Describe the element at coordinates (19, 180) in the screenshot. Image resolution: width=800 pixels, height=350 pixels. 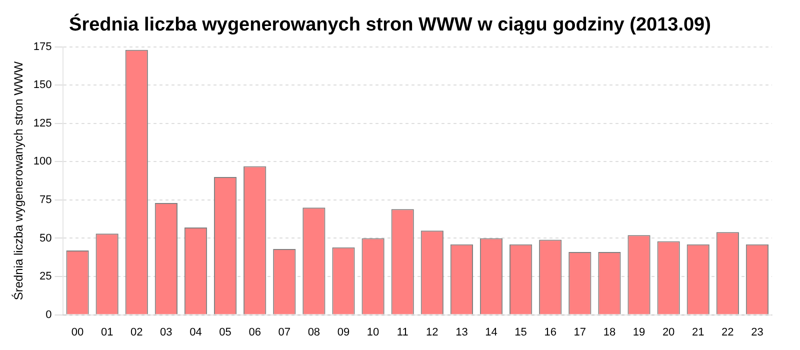
I see `y-axis-title: Średnia liczba wygenerowanych stron WWW` at that location.